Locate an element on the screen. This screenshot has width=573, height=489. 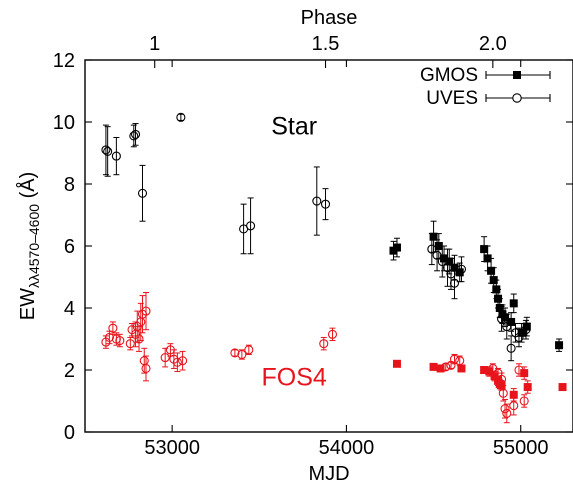
annotation-fos4: FOS4 is located at coordinates (293, 378).